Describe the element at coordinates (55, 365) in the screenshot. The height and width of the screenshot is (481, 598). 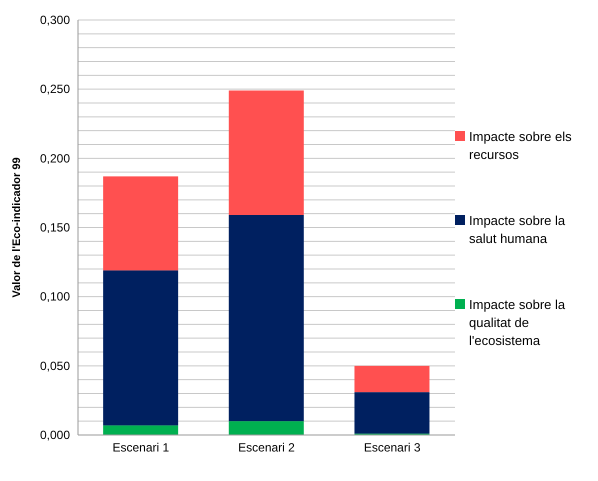
I see `y-tick-label: 0,050` at that location.